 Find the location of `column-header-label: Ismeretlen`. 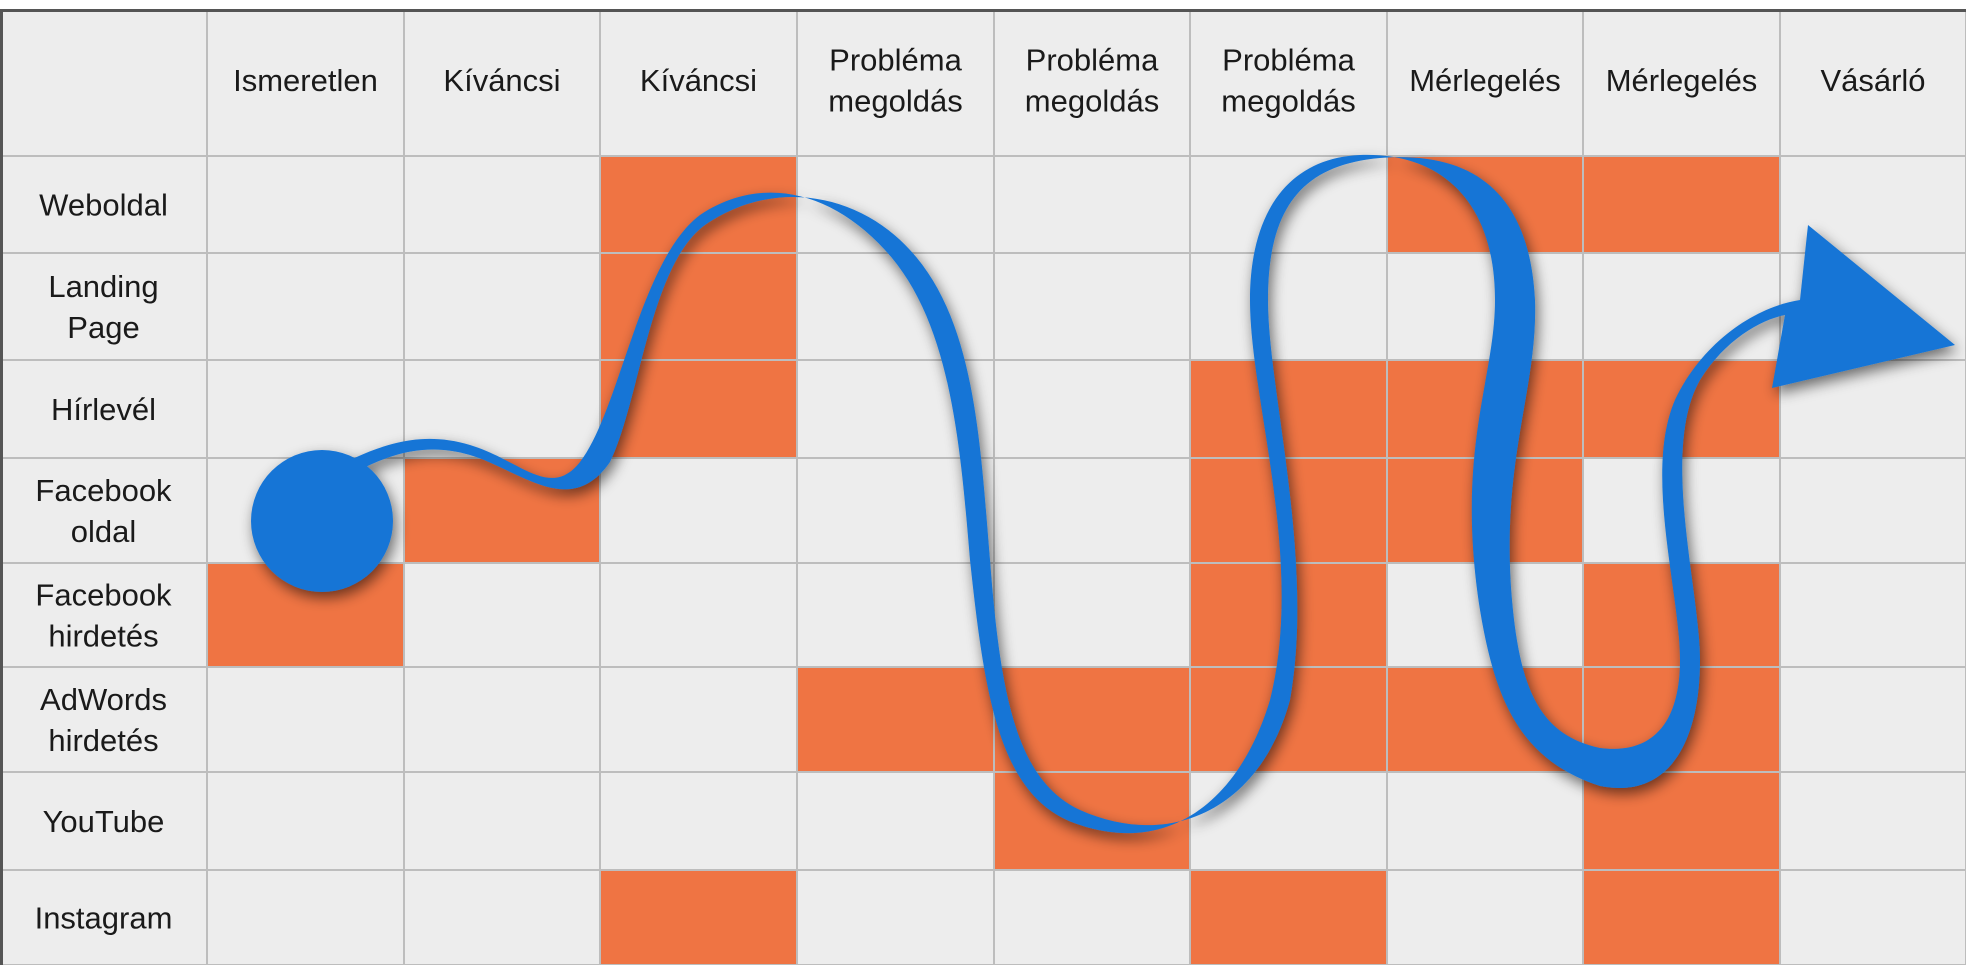

column-header-label: Ismeretlen is located at coordinates (305, 80).